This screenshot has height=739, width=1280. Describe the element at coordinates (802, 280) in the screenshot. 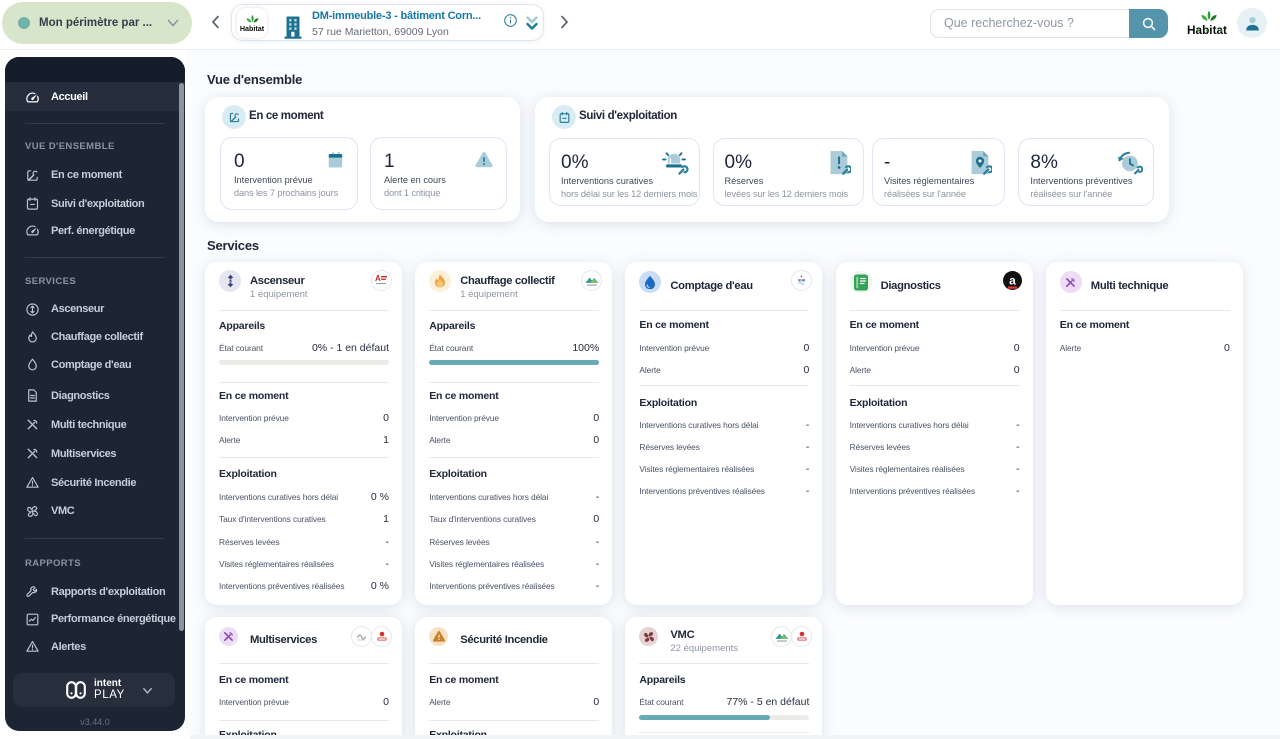

I see `svg-text: sue` at that location.